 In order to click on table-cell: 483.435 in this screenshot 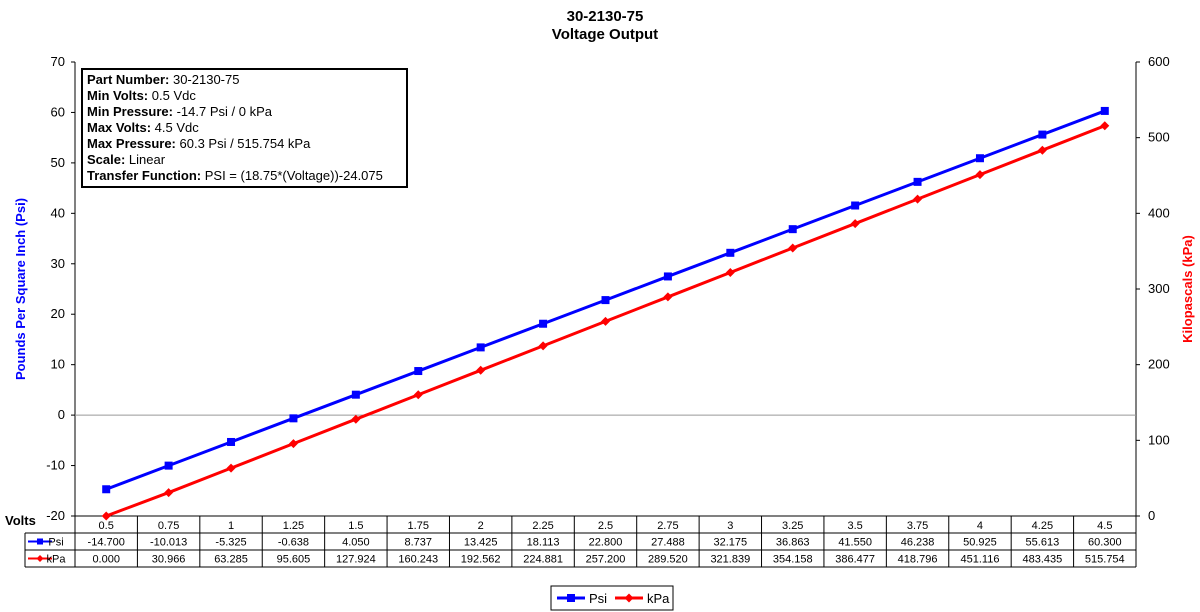, I will do `click(1042, 560)`.